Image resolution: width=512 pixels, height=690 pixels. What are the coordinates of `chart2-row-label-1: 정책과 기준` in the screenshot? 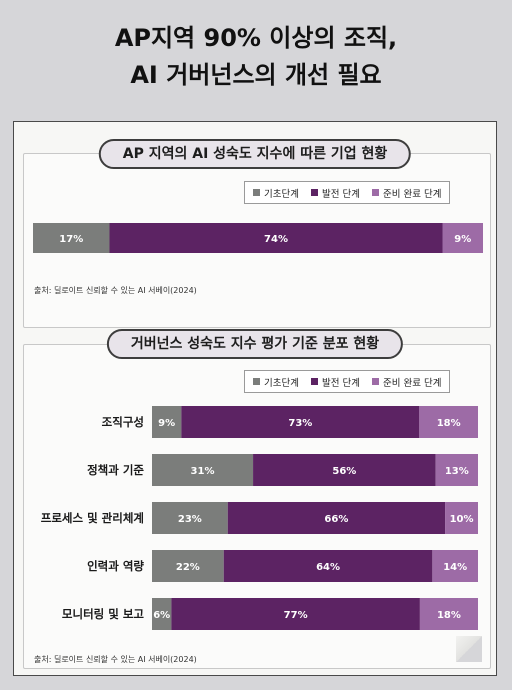 It's located at (115, 470).